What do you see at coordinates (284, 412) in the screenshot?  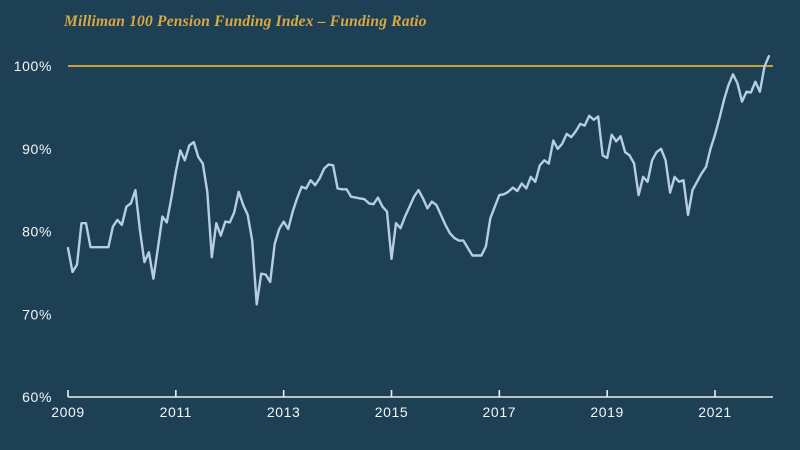 I see `x-axis-tick-label: 2013` at bounding box center [284, 412].